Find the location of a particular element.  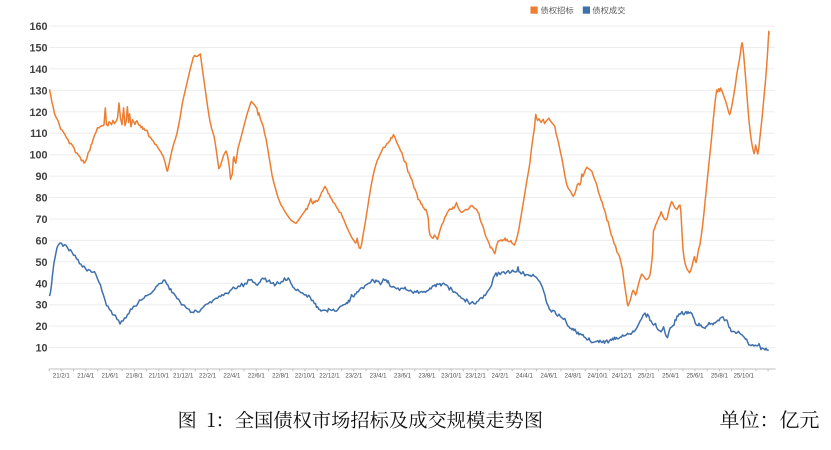

svg-text: 24/12/1 is located at coordinates (622, 376).